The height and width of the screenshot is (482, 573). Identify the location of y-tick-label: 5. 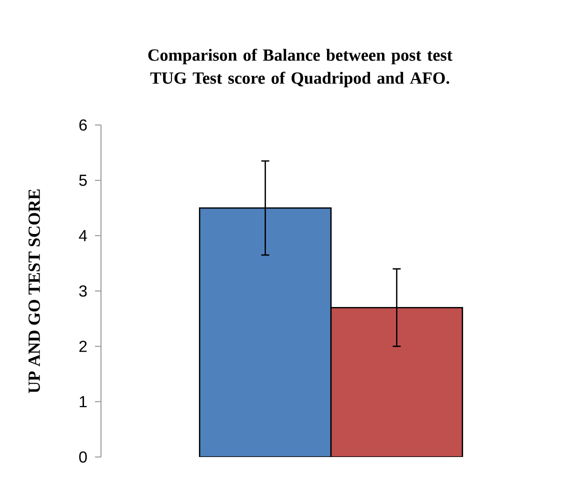
(83, 180).